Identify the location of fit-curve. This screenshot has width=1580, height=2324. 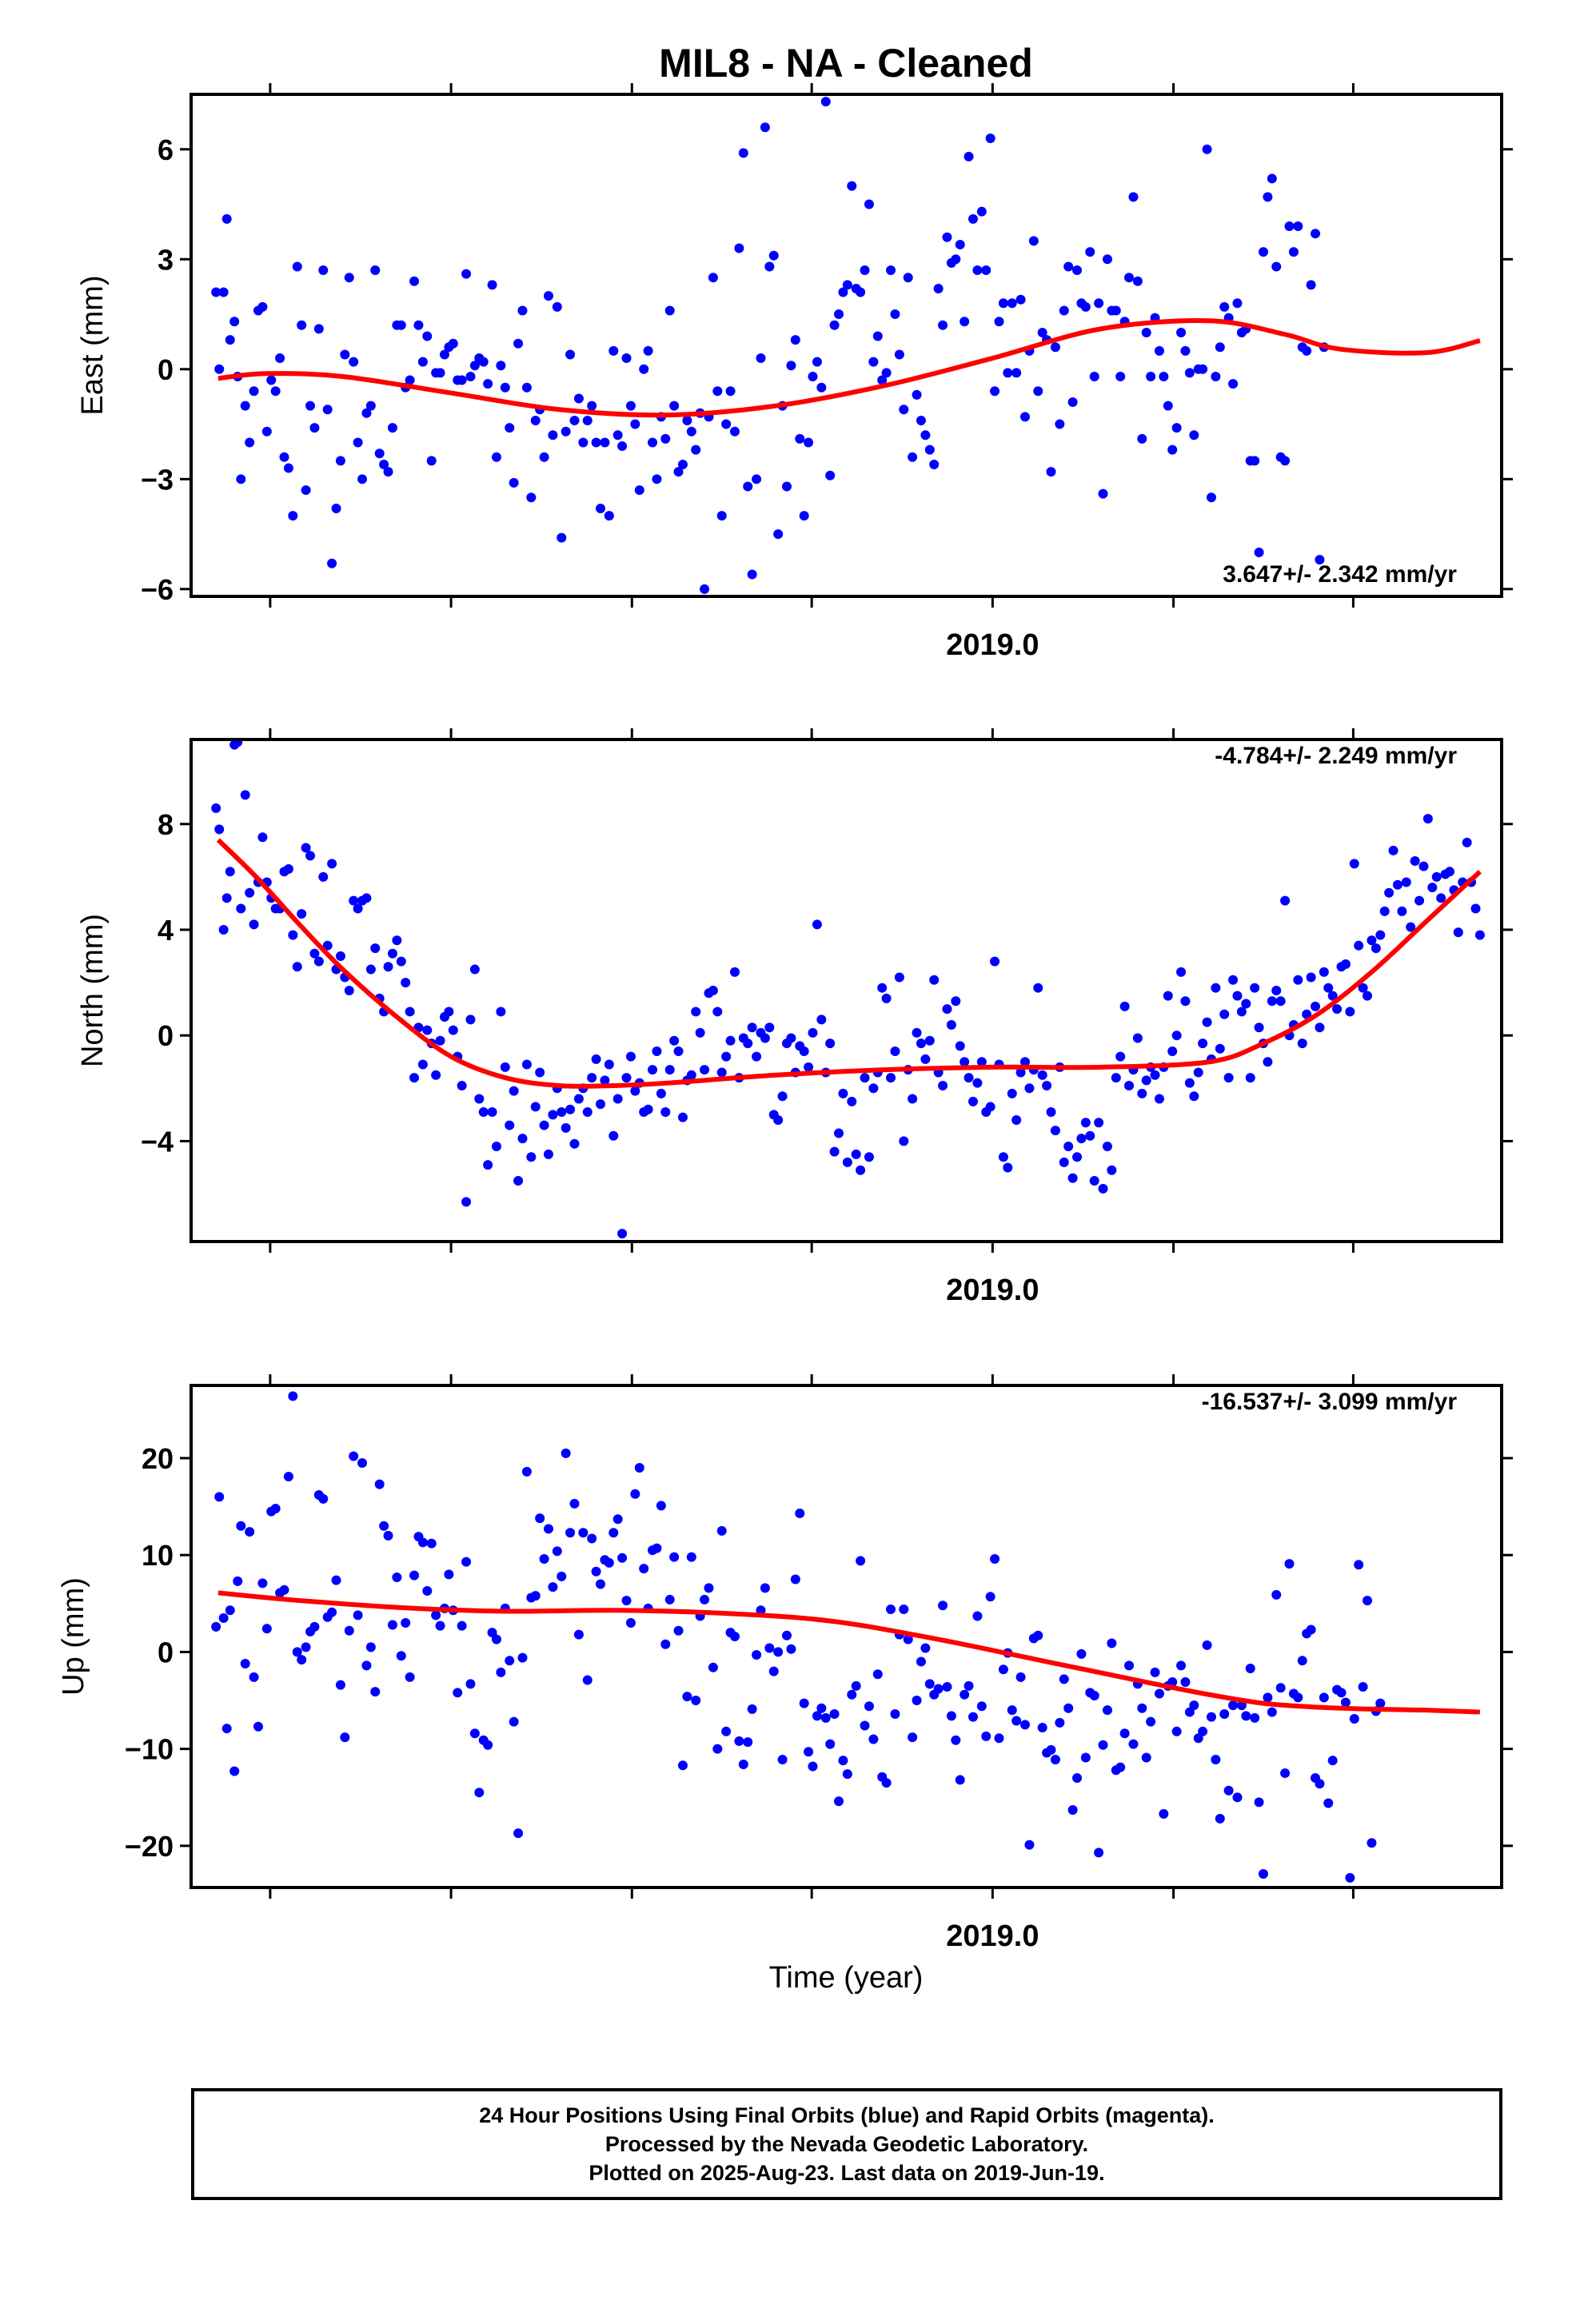
(849, 368).